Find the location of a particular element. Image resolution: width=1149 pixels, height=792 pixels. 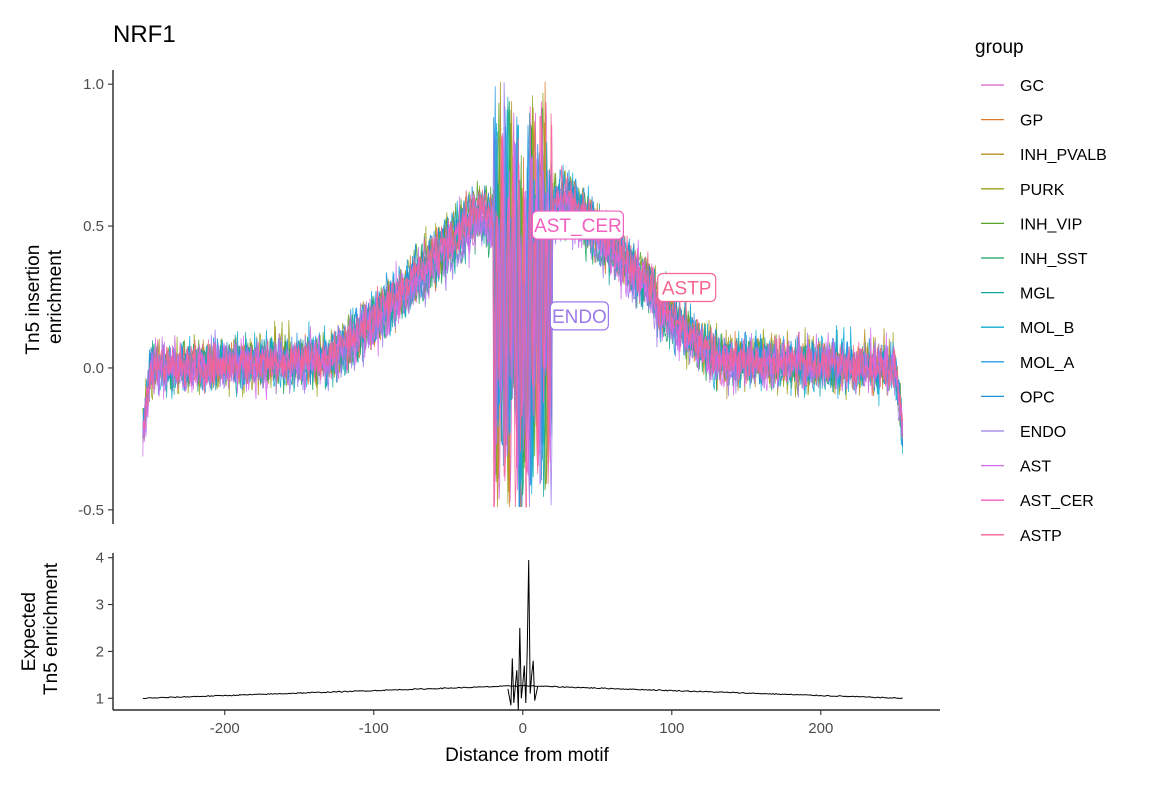

callout-label: AST_CER is located at coordinates (578, 226).